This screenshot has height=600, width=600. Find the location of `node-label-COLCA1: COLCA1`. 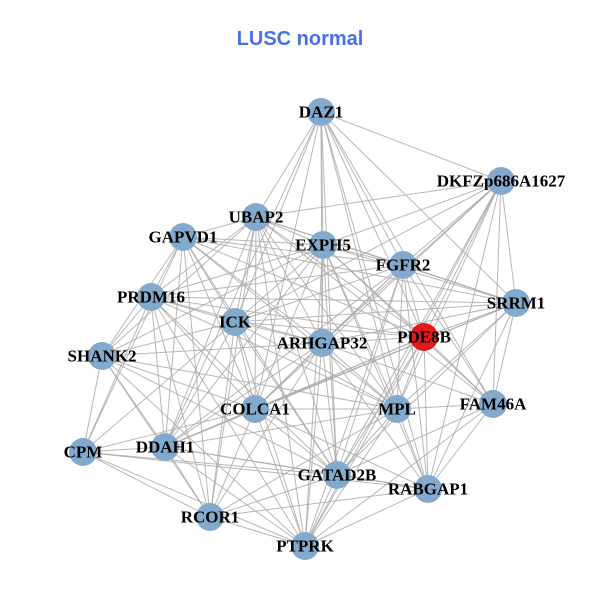

node-label-COLCA1: COLCA1 is located at coordinates (255, 409).